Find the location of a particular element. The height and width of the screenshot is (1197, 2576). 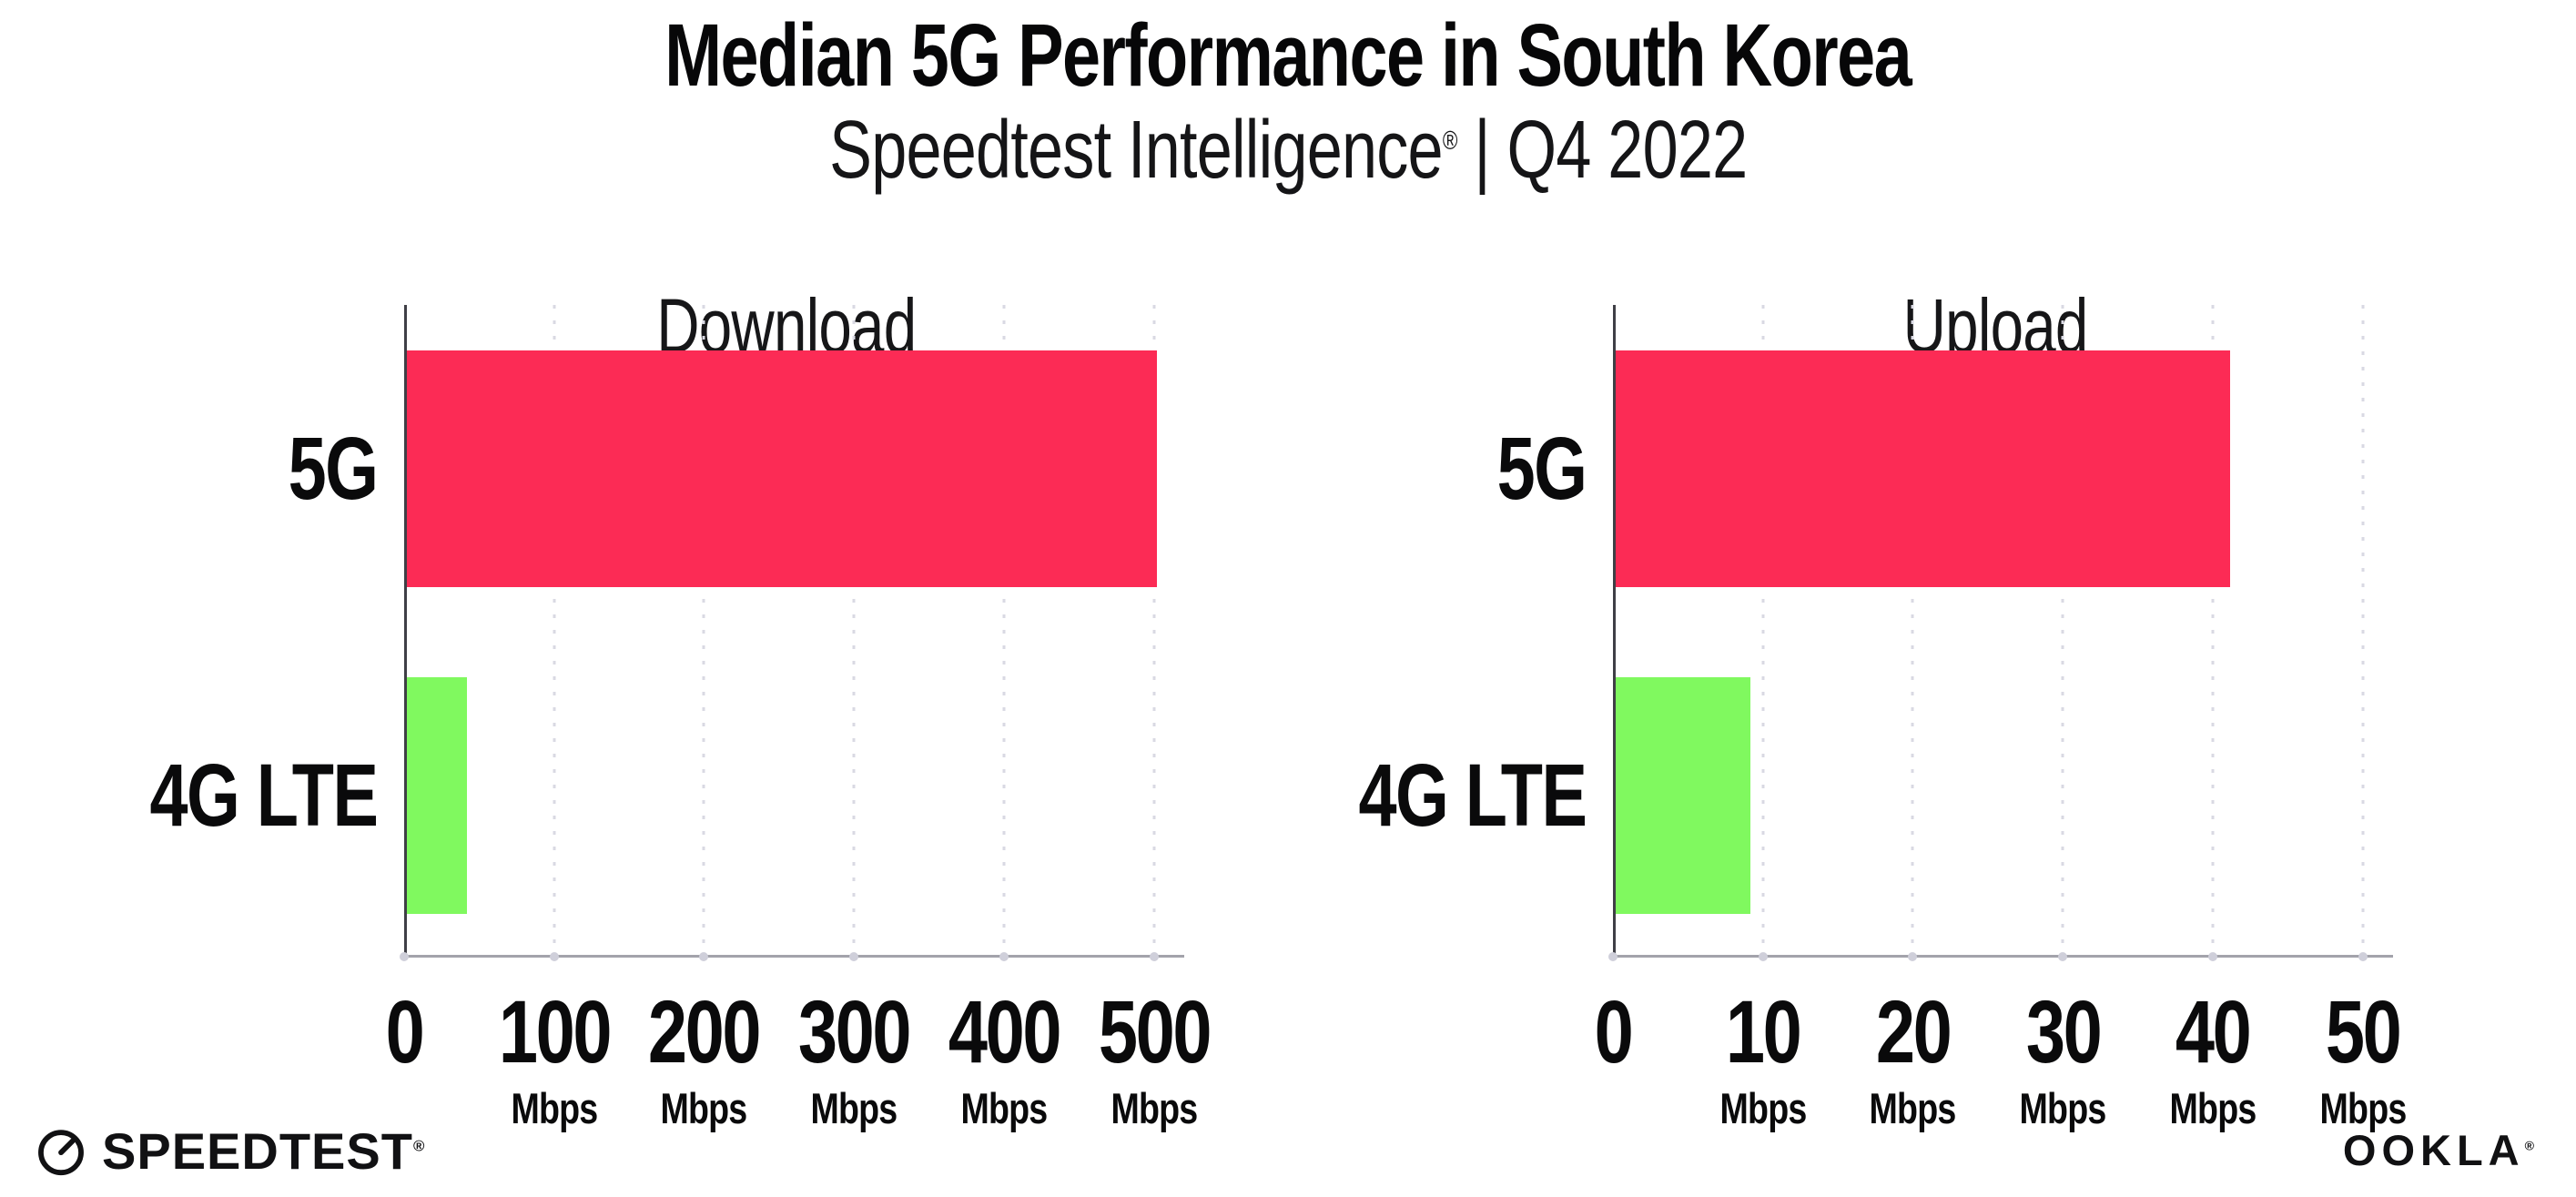

x-tick-label-20: 20 is located at coordinates (1913, 1032).